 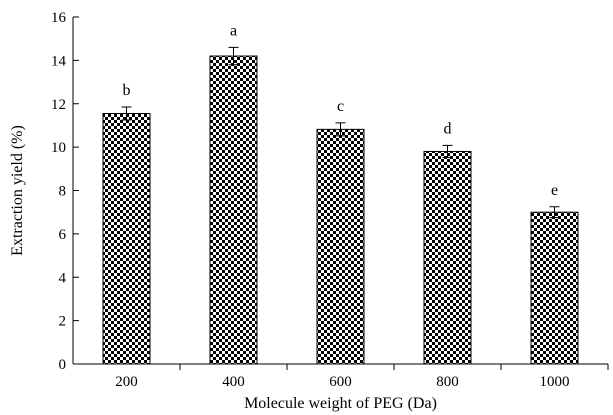 What do you see at coordinates (362, 377) in the screenshot?
I see `x-axis-ticks: 200 400 600 800 1000` at bounding box center [362, 377].